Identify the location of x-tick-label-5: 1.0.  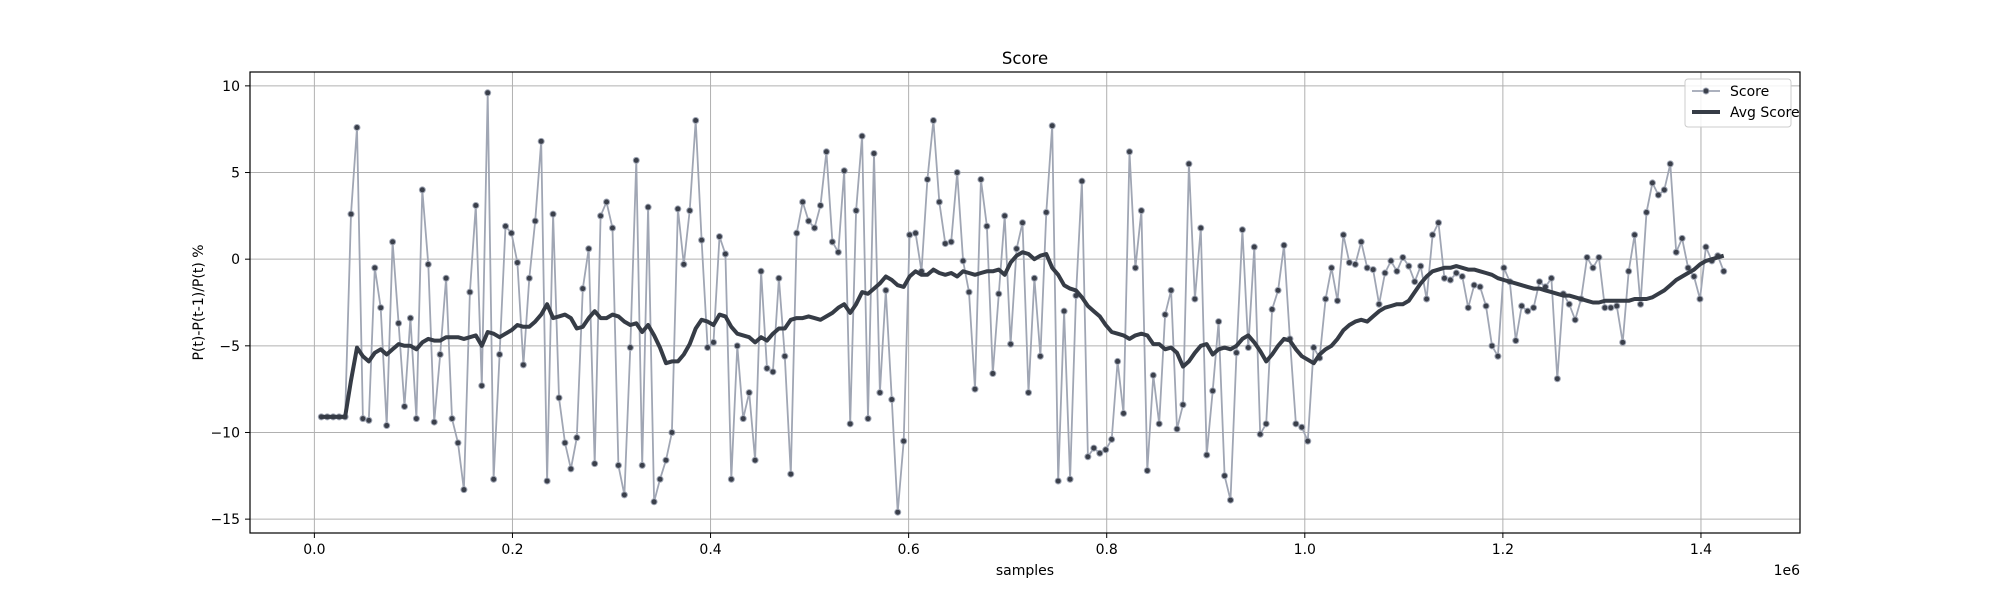
(1305, 550).